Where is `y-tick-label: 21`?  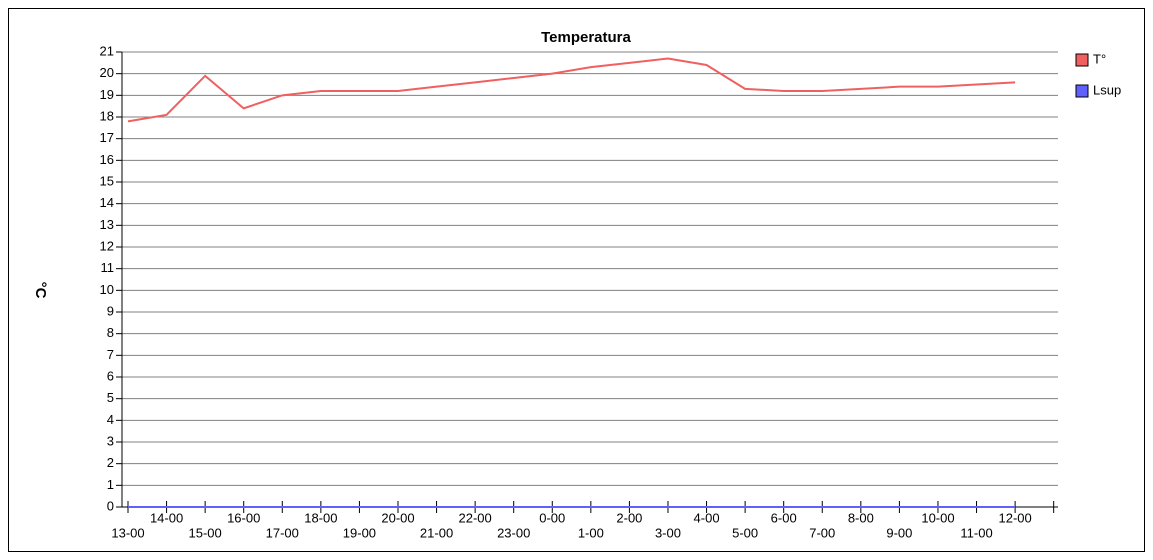 y-tick-label: 21 is located at coordinates (107, 50).